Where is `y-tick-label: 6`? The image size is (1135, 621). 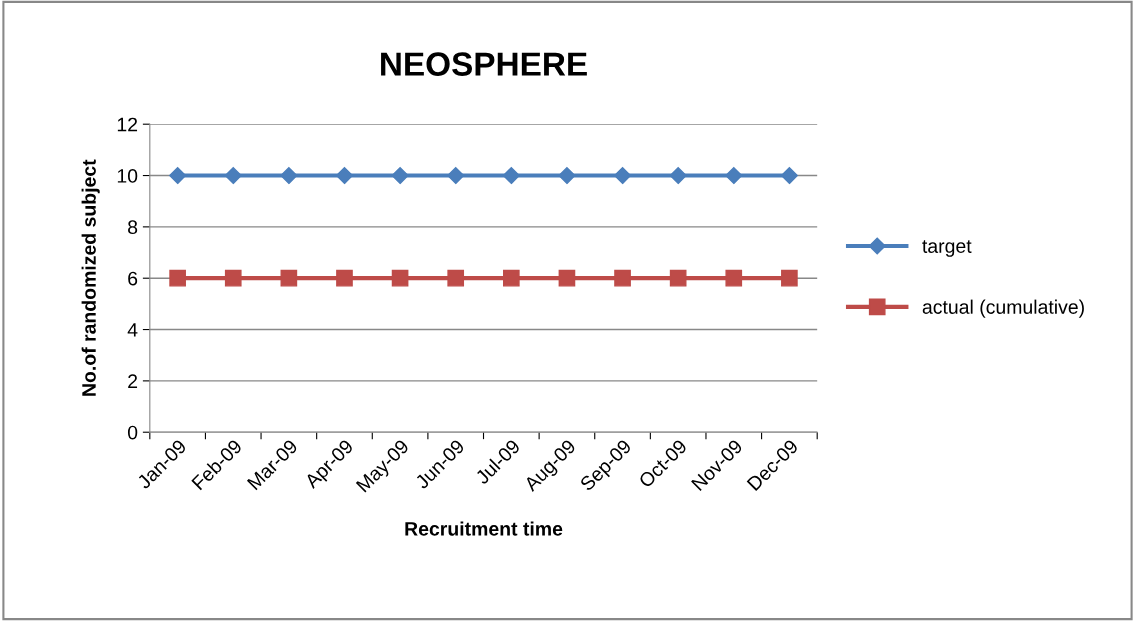 y-tick-label: 6 is located at coordinates (133, 278).